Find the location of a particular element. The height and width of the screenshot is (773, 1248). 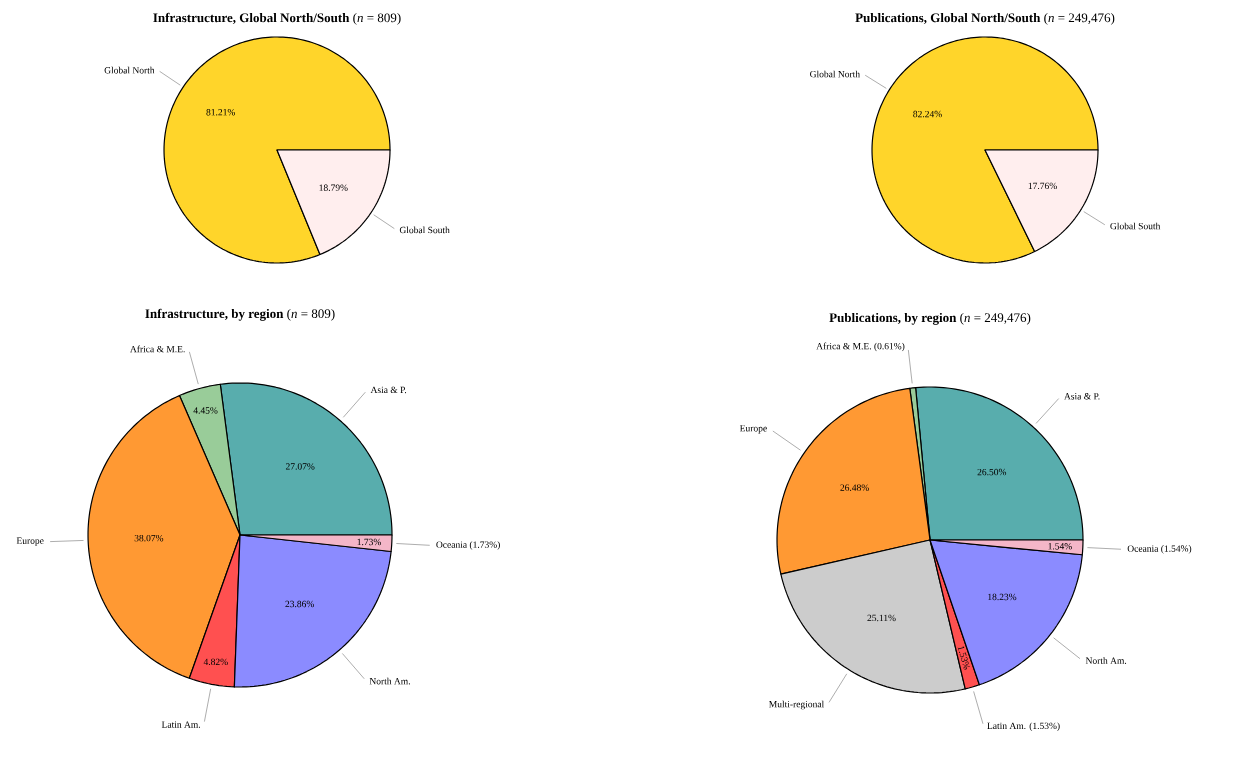

chart-title: Publications, by region (n = 249,476) is located at coordinates (930, 318).